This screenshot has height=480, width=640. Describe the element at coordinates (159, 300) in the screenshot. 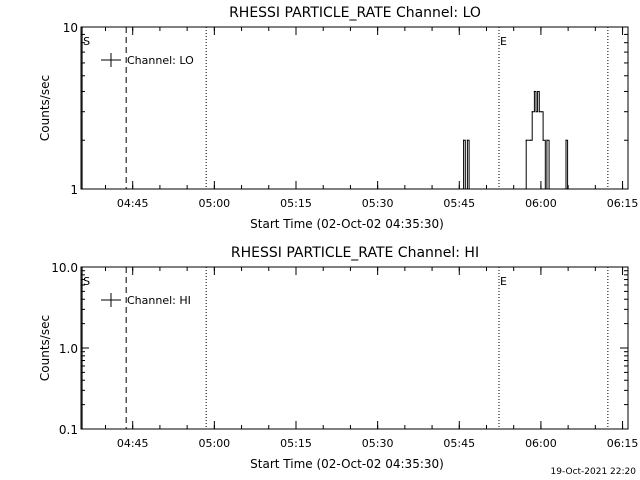

I see `legend-label: Channel: HI` at that location.